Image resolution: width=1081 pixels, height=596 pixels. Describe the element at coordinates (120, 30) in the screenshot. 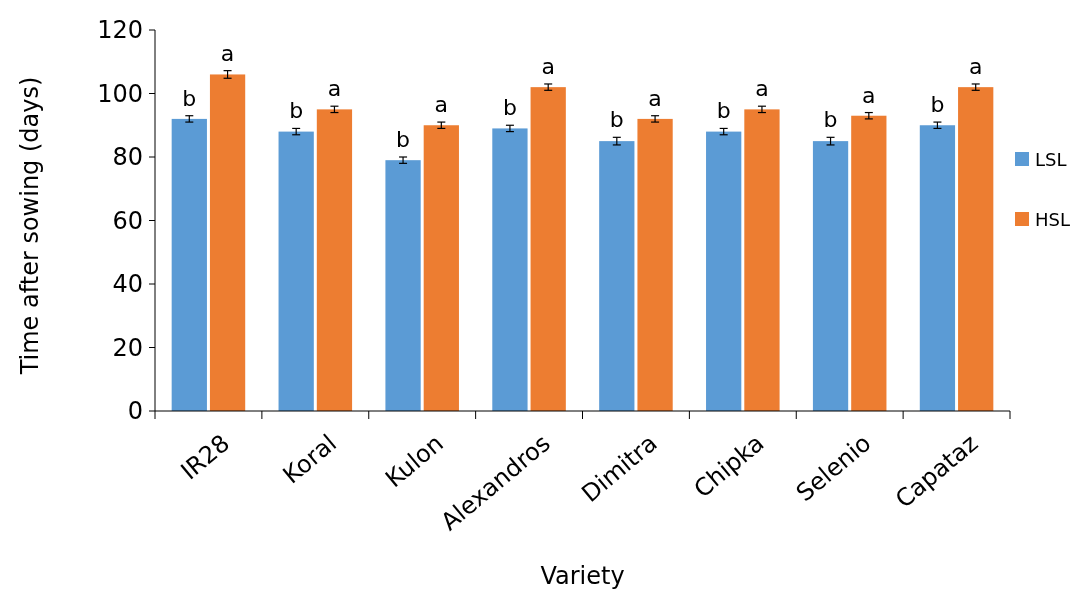

I see `y-tick-label: 120` at that location.